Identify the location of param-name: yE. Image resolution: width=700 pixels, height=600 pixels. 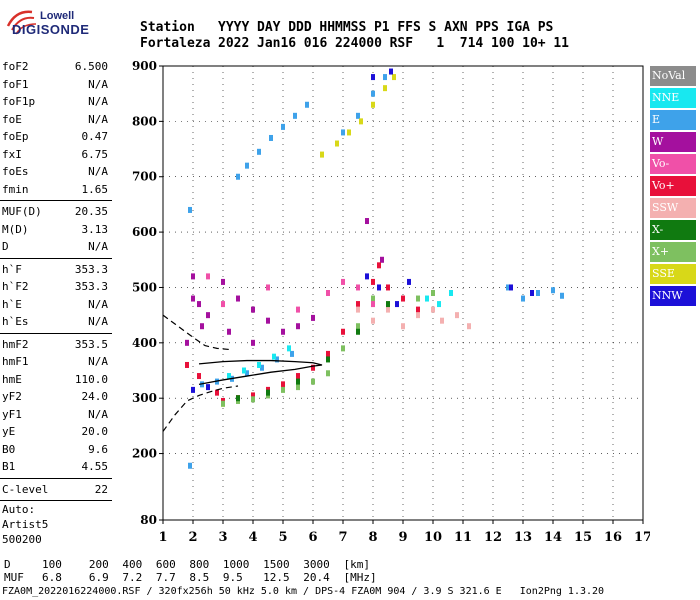
(9, 431).